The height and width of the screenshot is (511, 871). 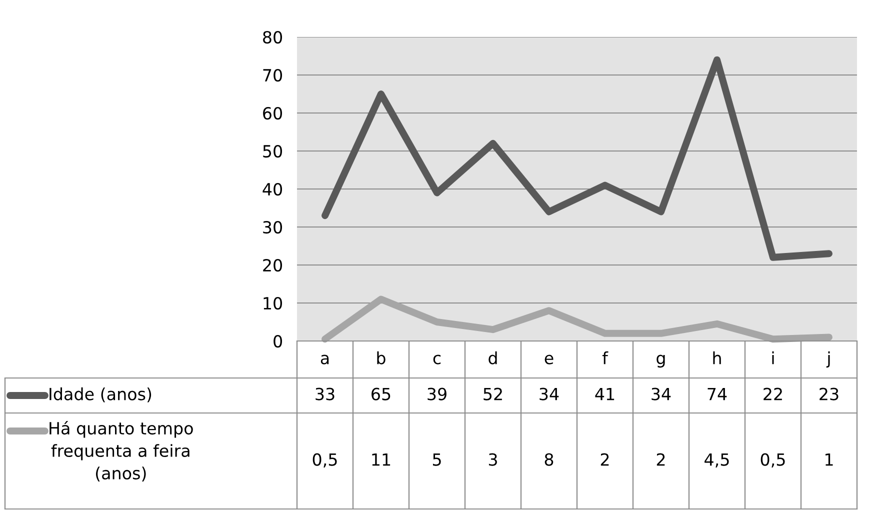 I want to click on y-tick-label: 30, so click(x=272, y=227).